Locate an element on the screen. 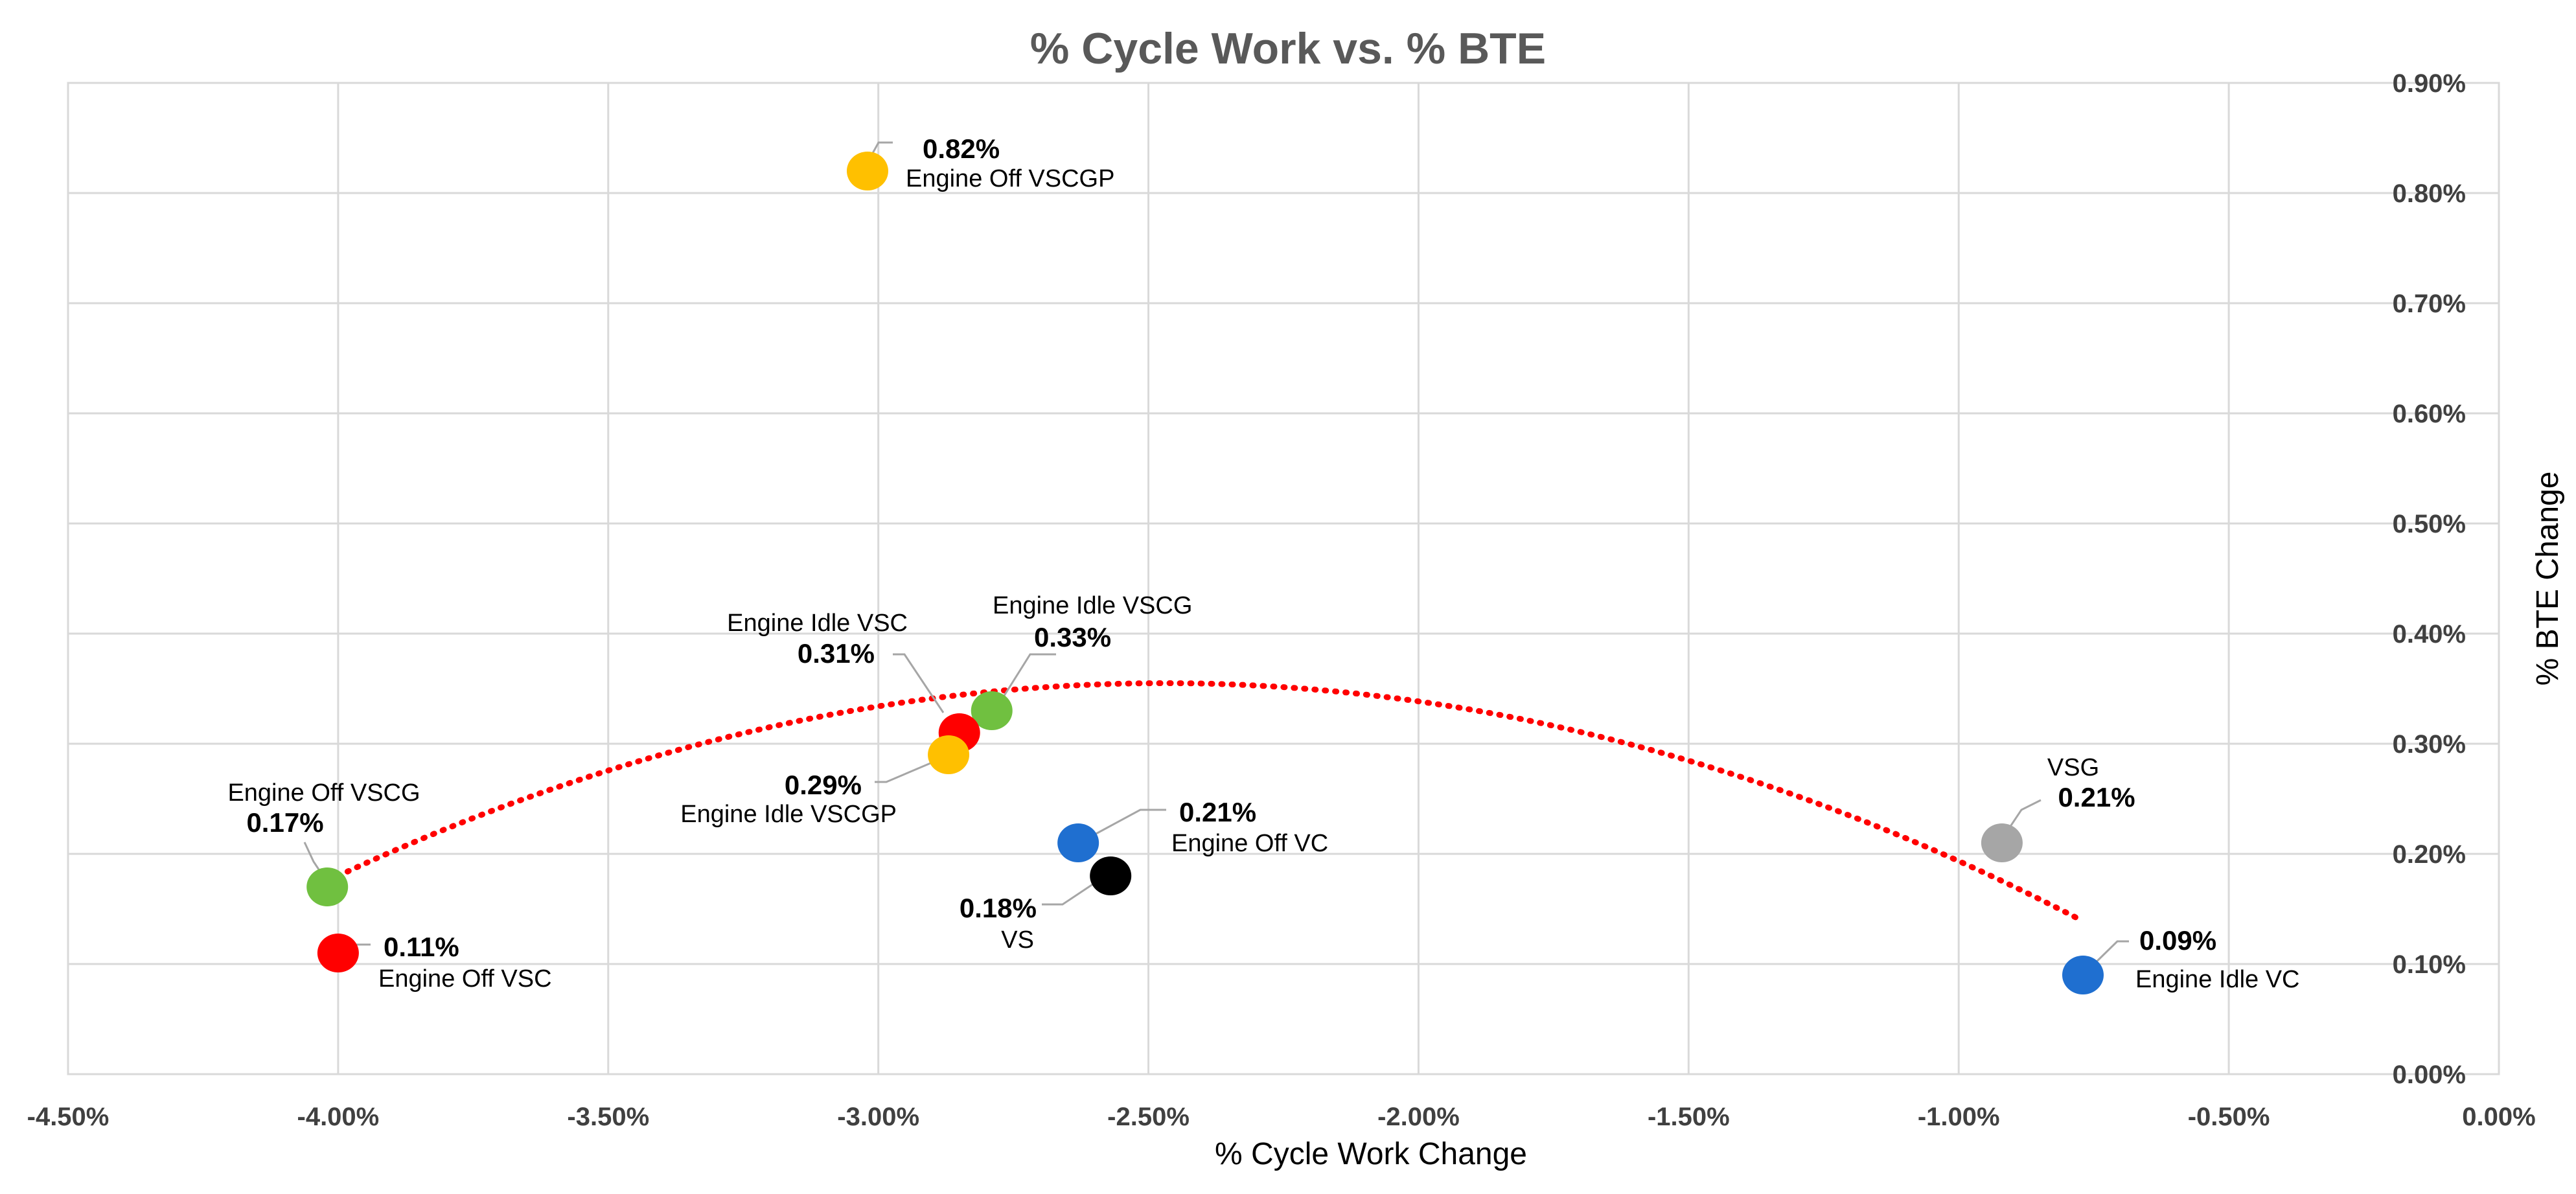  x-axis-title: % Cycle Work Change is located at coordinates (1371, 1154).